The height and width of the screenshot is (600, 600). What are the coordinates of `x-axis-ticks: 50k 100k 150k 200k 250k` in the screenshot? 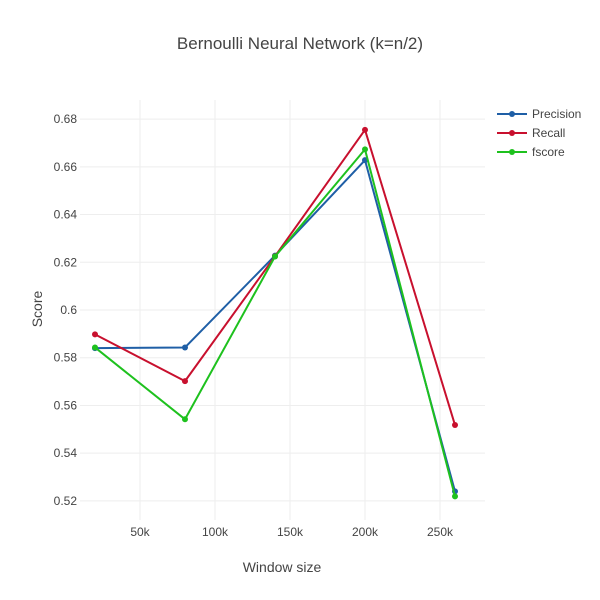 It's located at (292, 532).